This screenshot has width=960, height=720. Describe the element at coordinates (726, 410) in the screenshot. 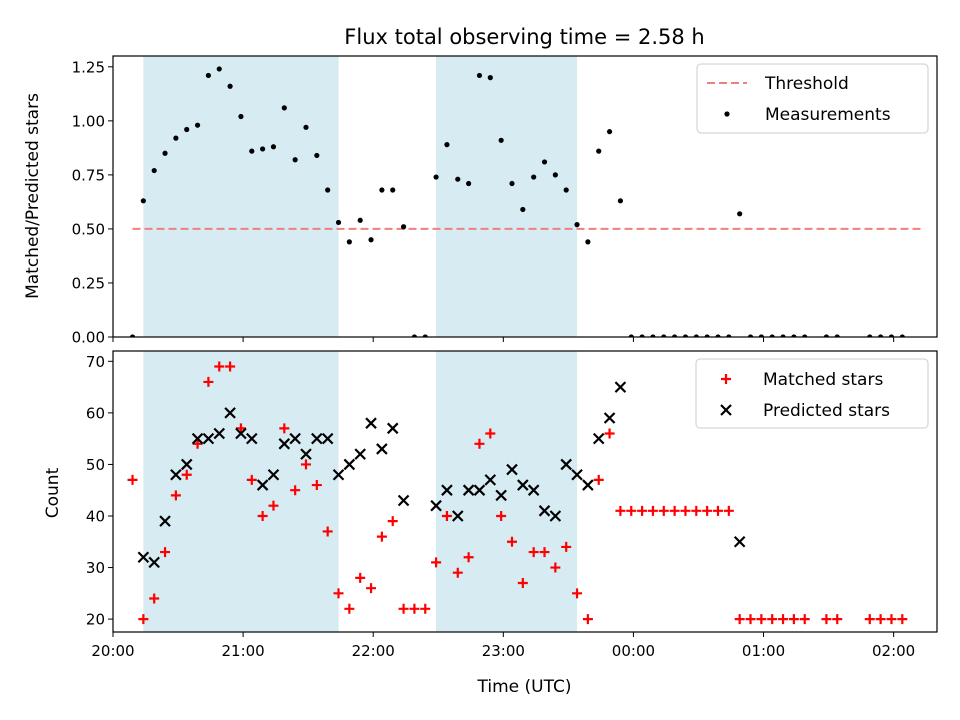

I see `legend-predicted-swatch` at that location.